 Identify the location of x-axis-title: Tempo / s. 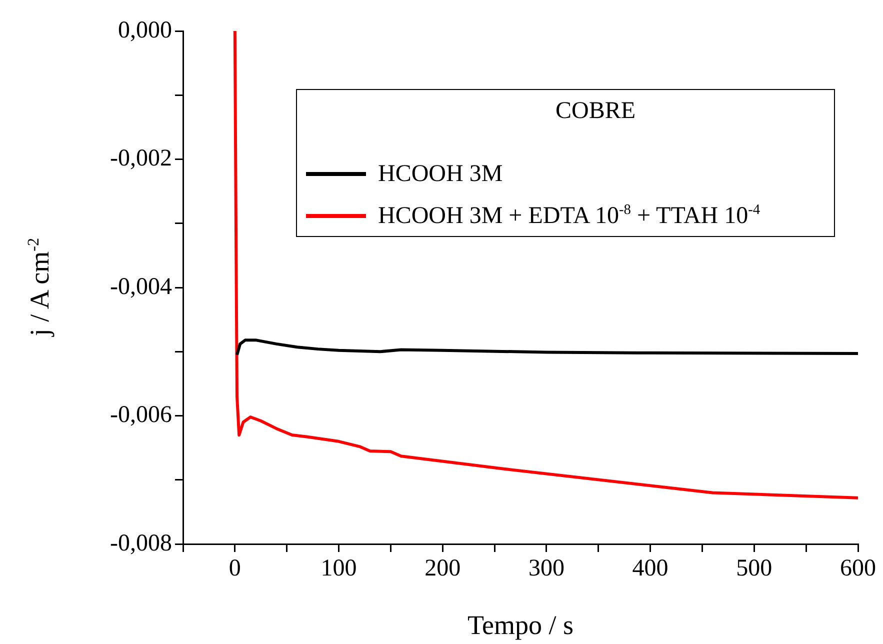
(520, 625).